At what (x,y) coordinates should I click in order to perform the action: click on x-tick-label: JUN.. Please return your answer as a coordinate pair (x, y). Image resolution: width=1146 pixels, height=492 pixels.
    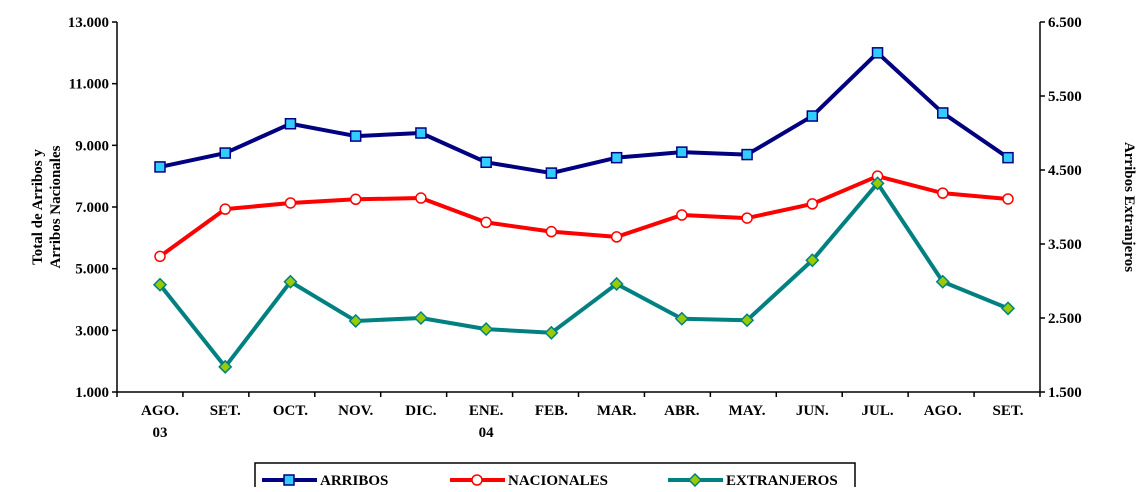
    Looking at the image, I should click on (812, 411).